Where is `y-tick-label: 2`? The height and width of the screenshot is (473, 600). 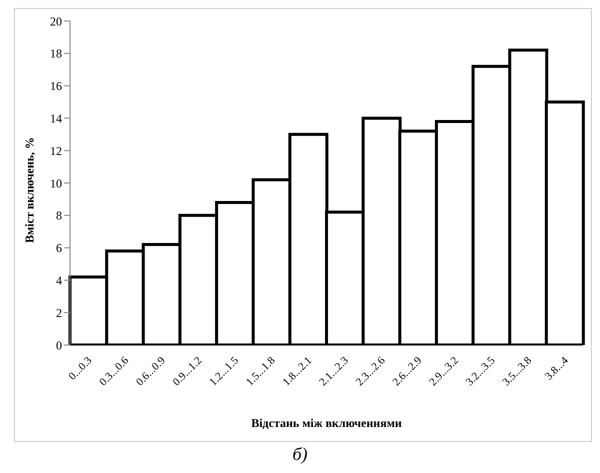
y-tick-label: 2 is located at coordinates (59, 313).